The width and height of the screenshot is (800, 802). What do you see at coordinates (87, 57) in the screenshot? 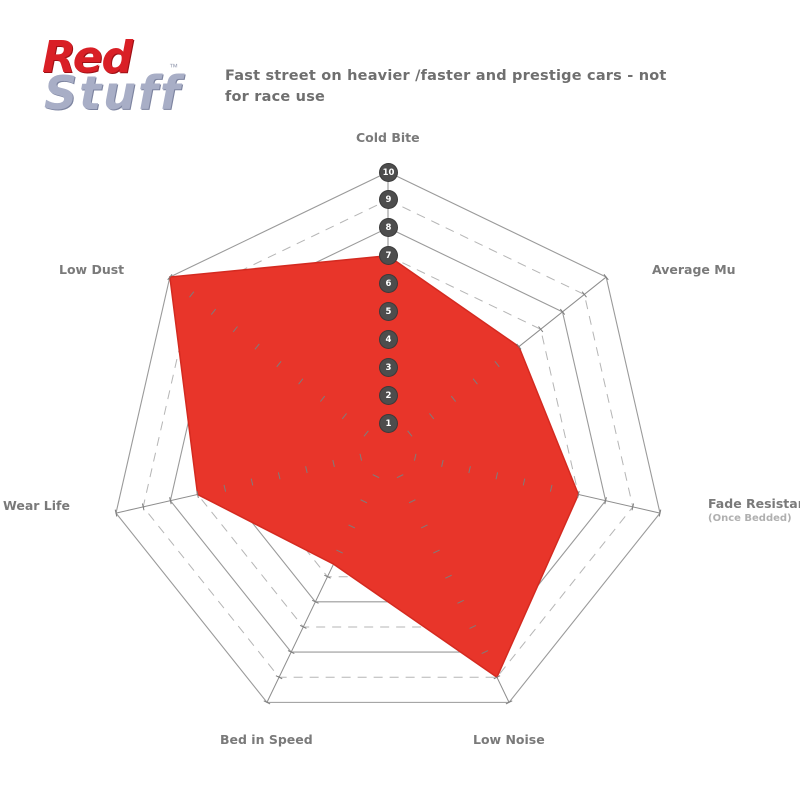
I see `logo-word-red: Red` at bounding box center [87, 57].